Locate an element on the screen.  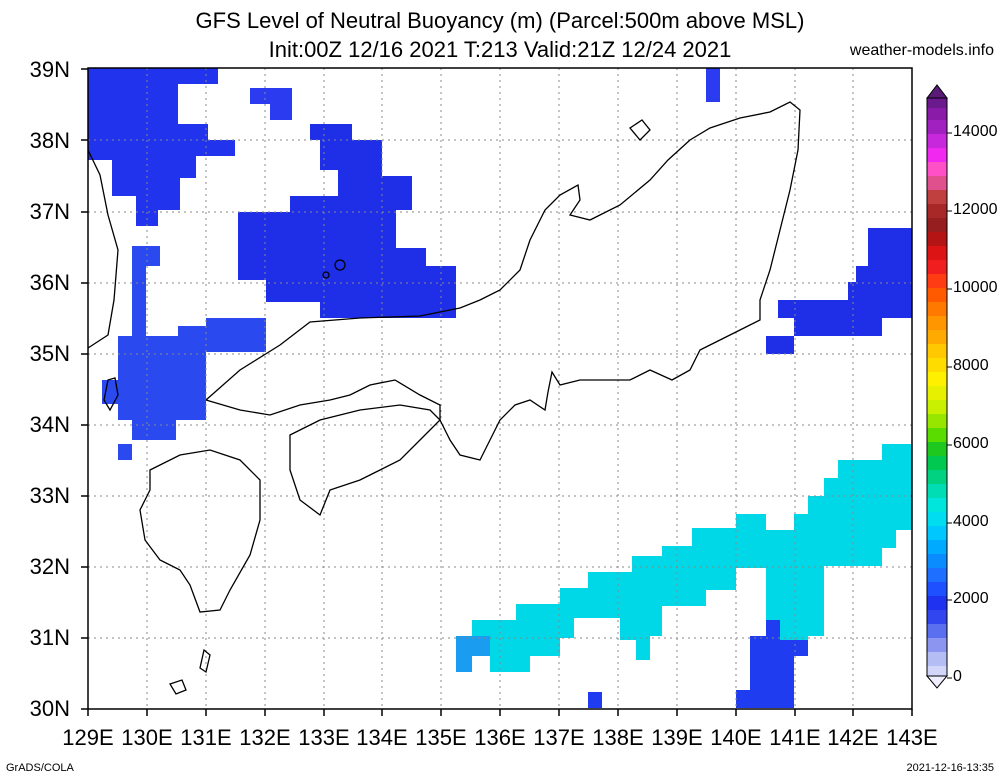
island-sado is located at coordinates (640, 130).